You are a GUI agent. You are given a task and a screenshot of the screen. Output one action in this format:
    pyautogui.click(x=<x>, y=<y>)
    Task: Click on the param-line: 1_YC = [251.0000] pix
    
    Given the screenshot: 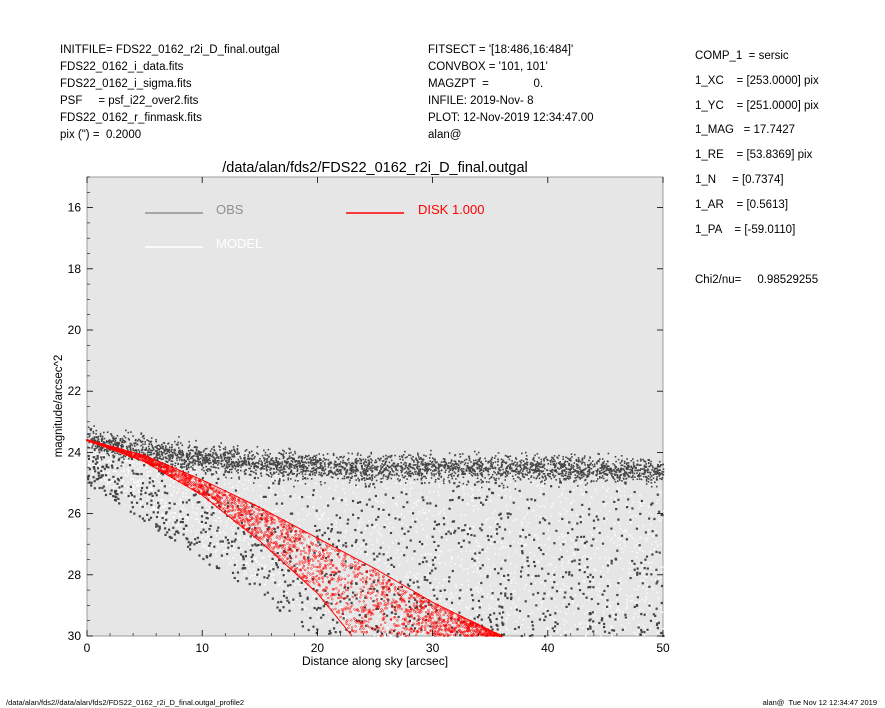 What is the action you would take?
    pyautogui.click(x=757, y=105)
    